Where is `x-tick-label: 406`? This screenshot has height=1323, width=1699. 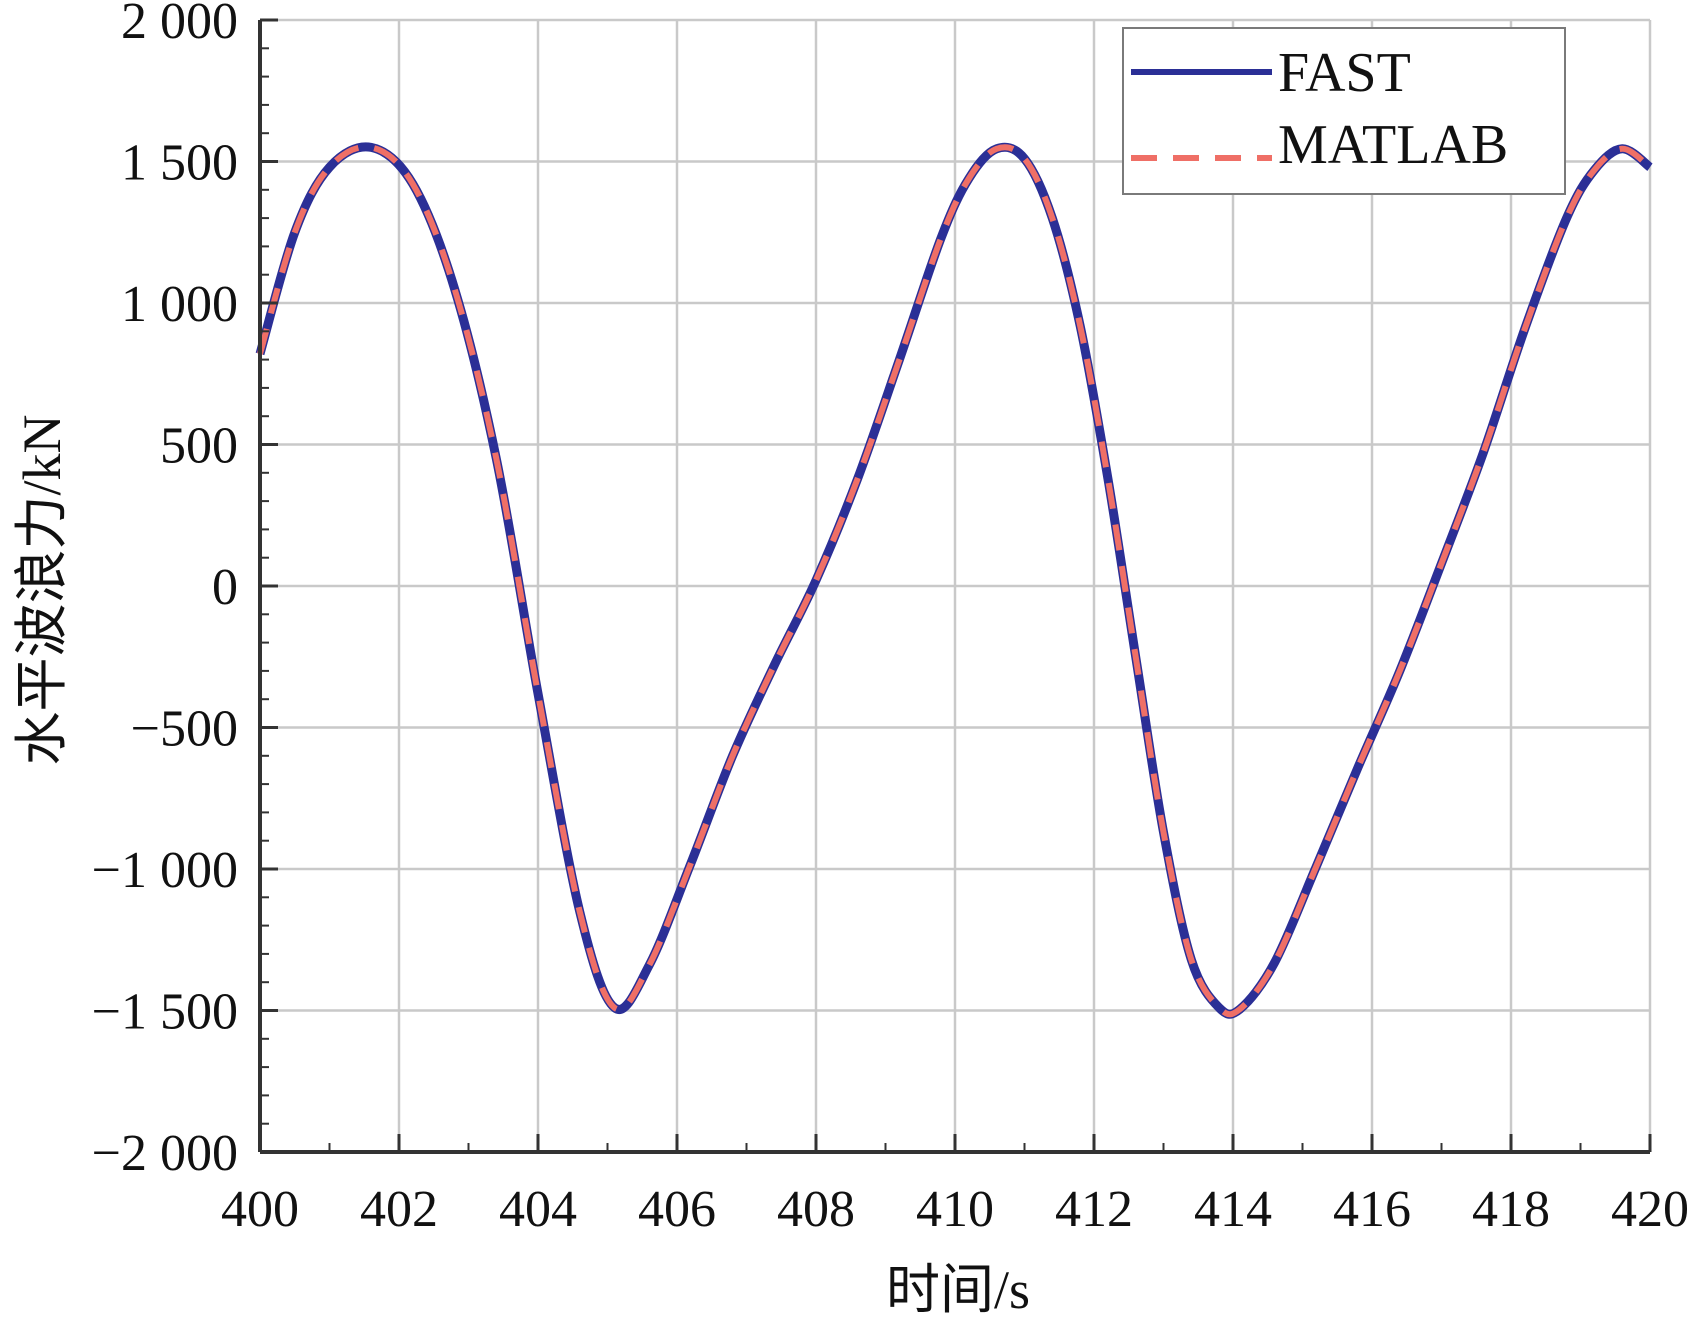
x-tick-label: 406 is located at coordinates (677, 1209).